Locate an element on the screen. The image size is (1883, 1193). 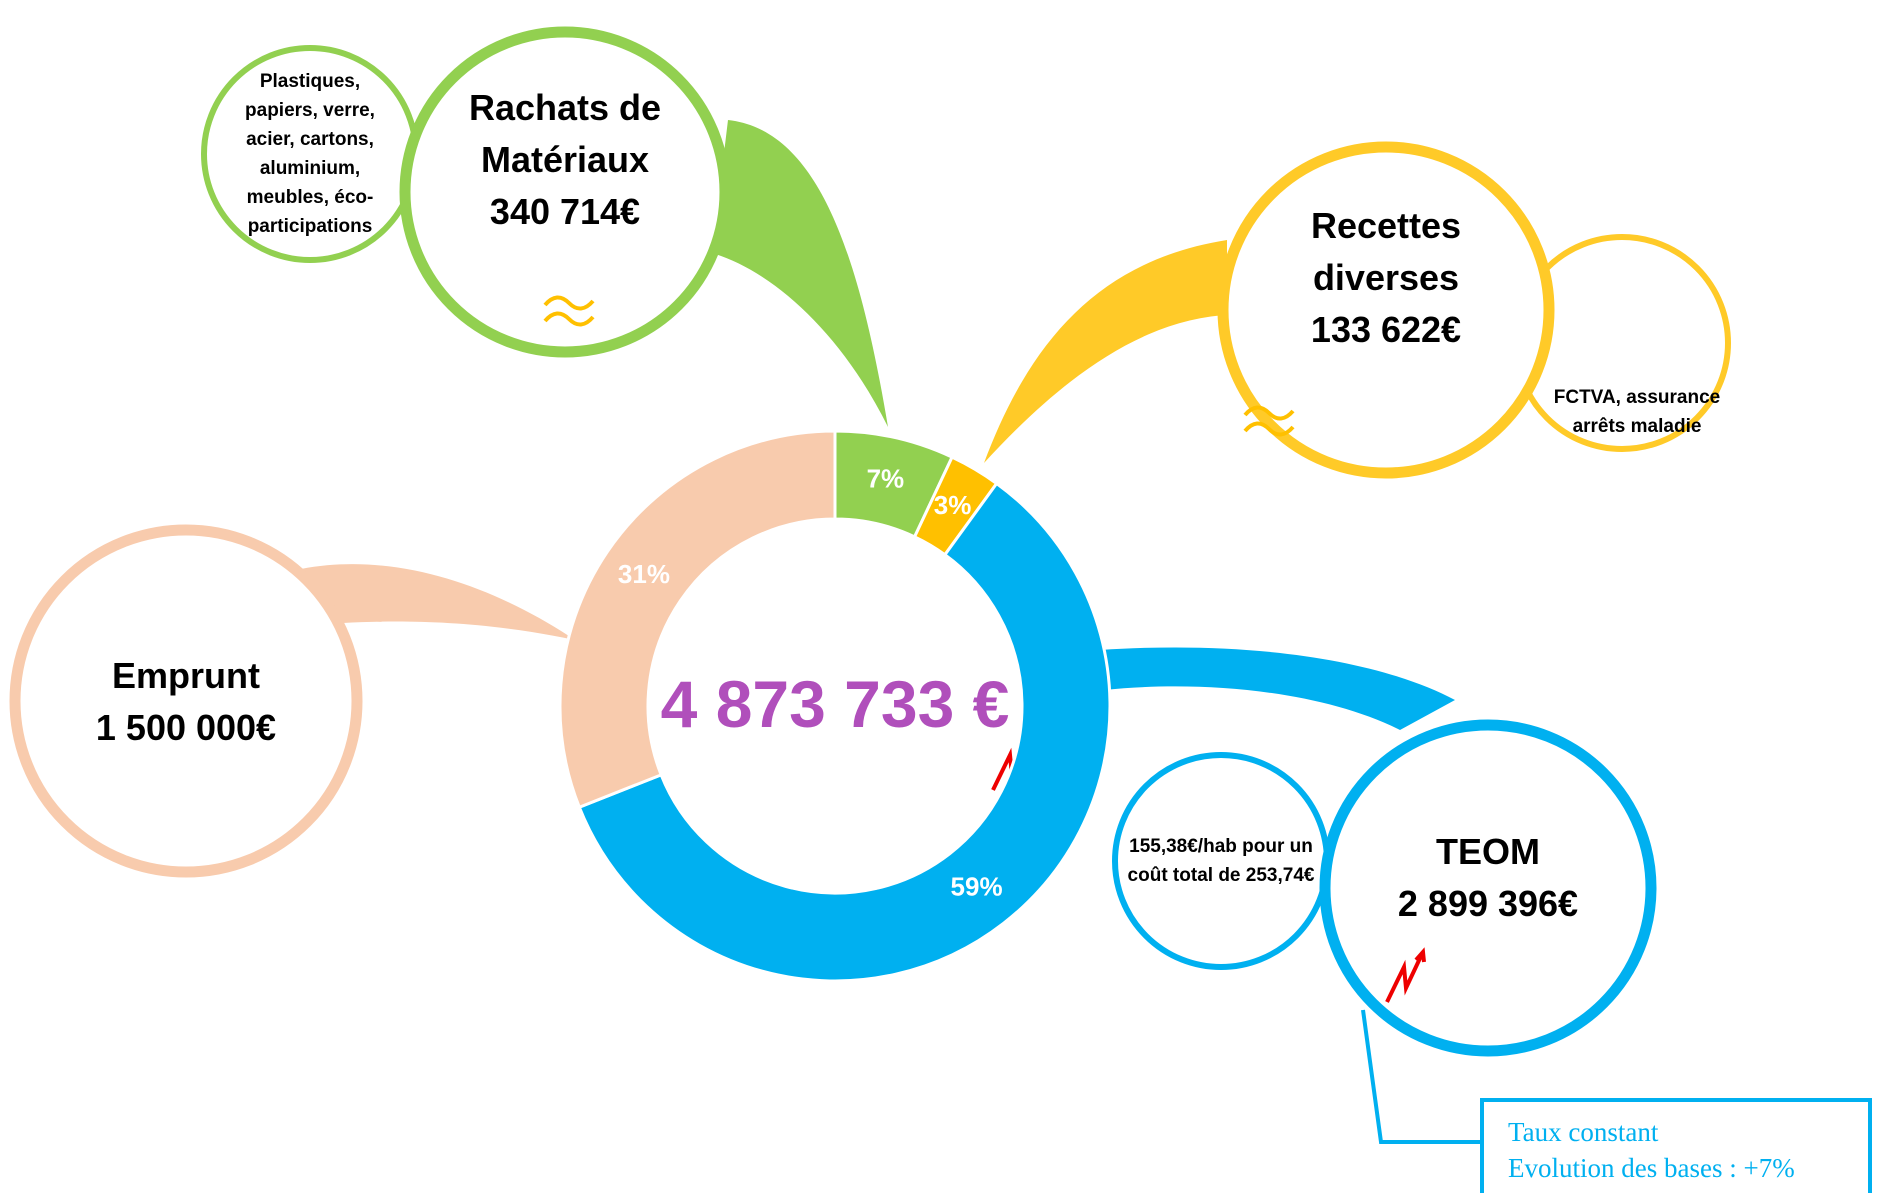
slice-label: 3% is located at coordinates (953, 505).